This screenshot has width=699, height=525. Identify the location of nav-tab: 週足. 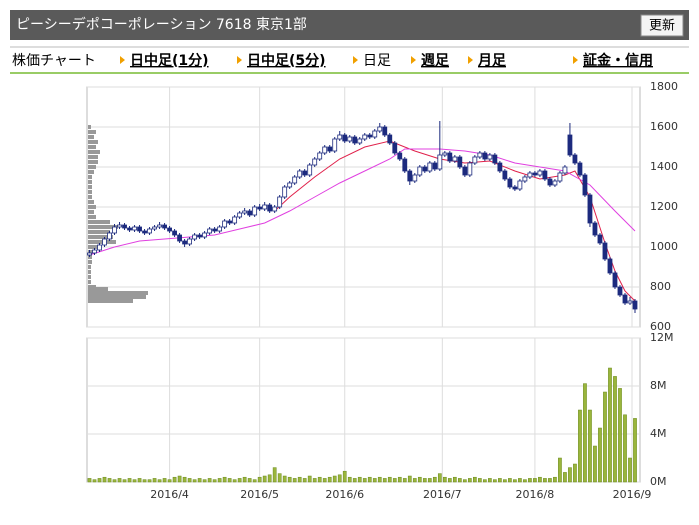
(435, 61).